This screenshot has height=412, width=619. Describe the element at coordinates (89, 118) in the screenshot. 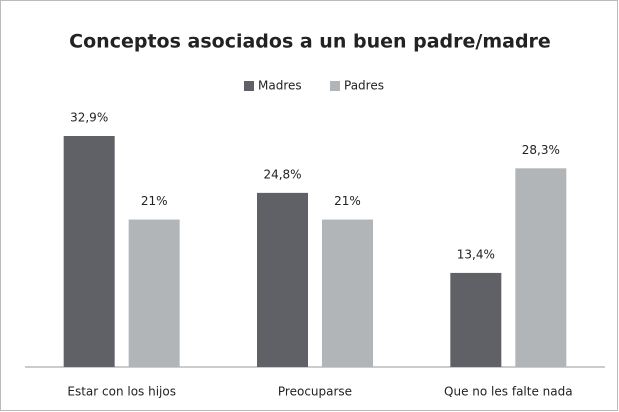

I see `value-label: 32,9%` at that location.